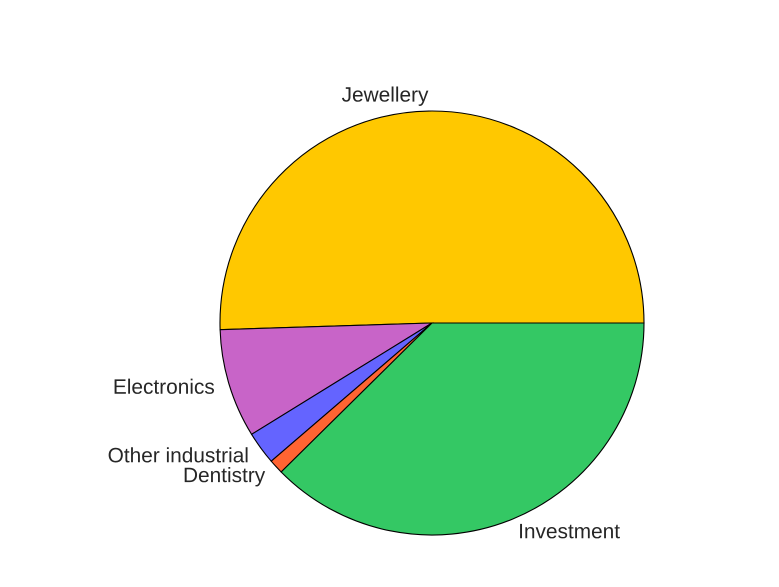  Describe the element at coordinates (385, 96) in the screenshot. I see `slice-label: Jewellery` at that location.